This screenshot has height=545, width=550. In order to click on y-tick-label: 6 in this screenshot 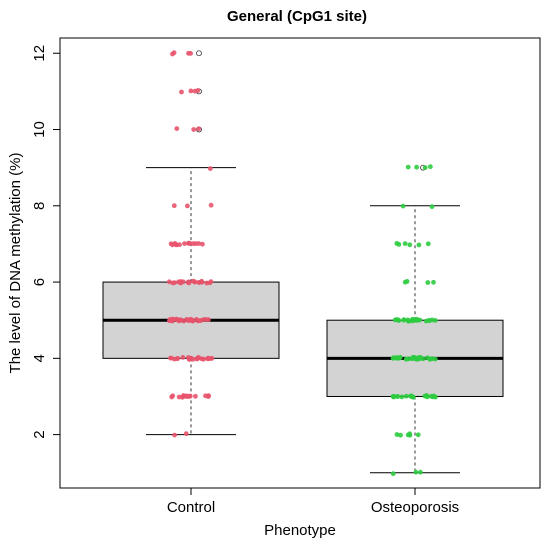, I will do `click(39, 282)`.